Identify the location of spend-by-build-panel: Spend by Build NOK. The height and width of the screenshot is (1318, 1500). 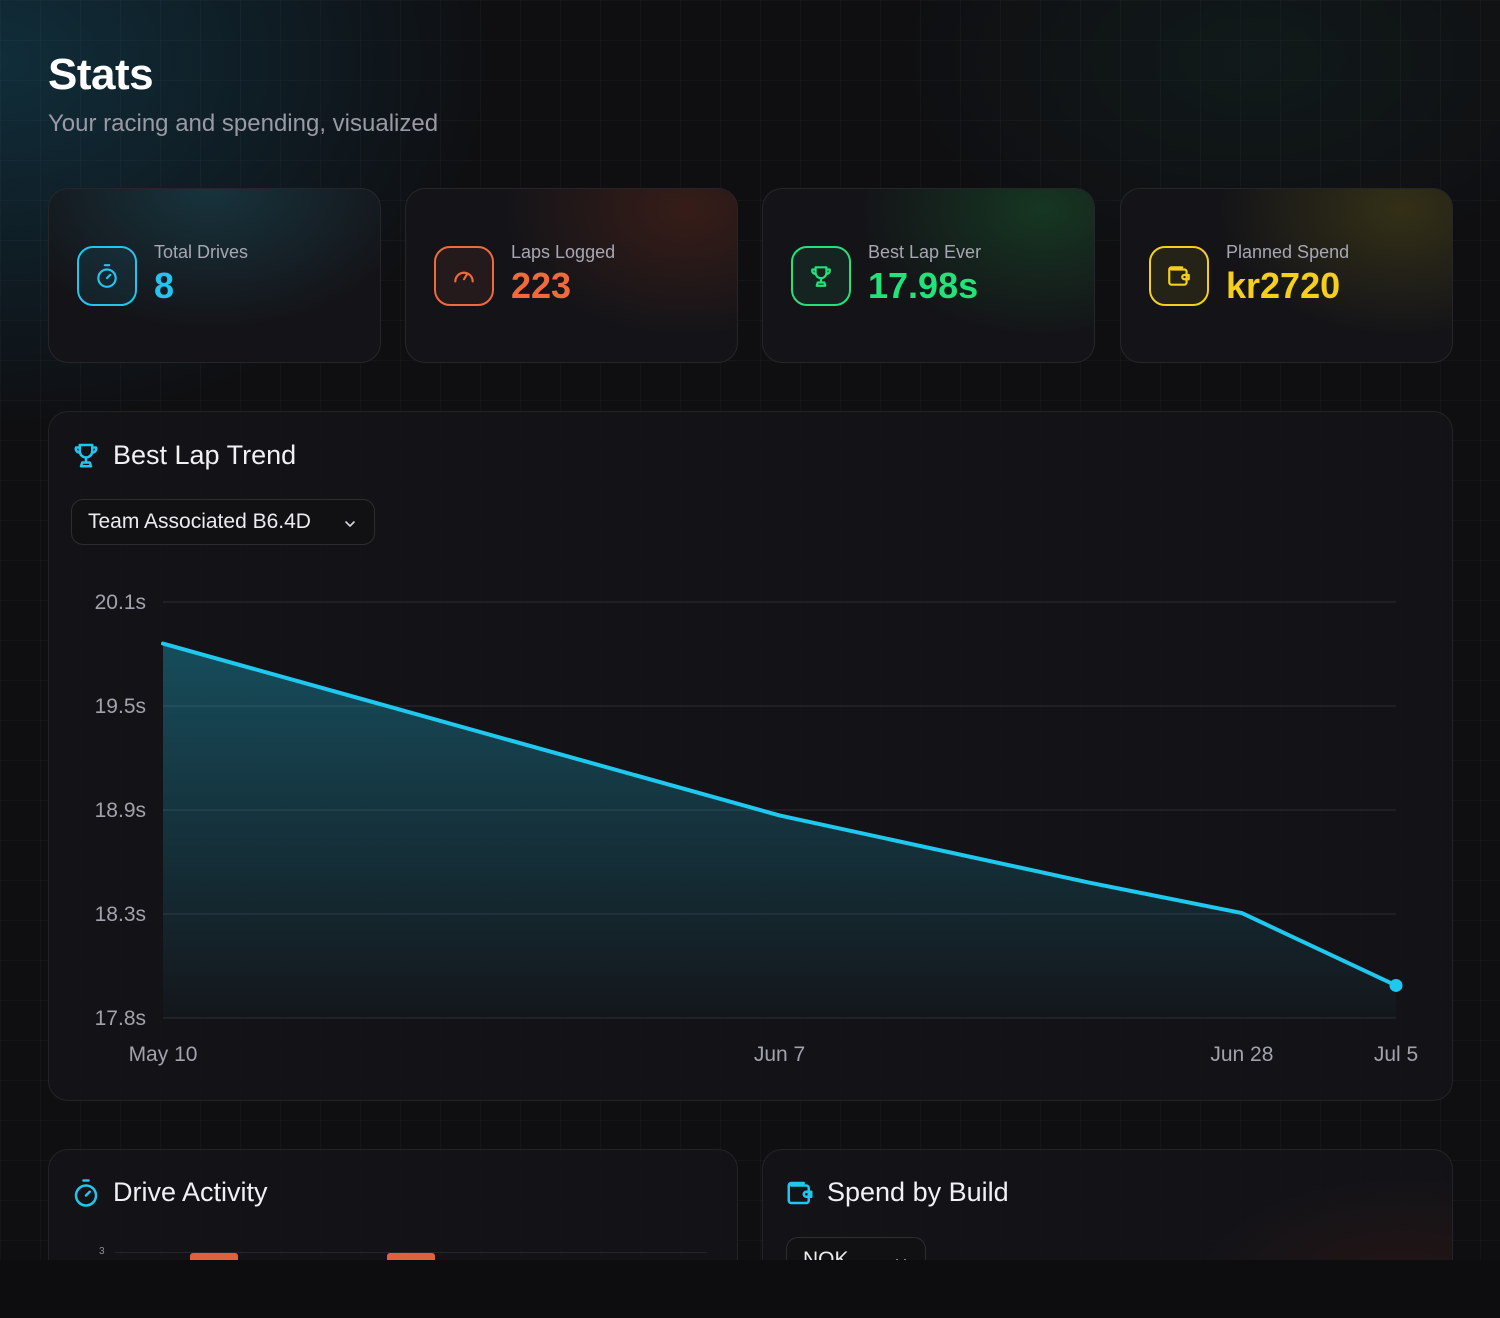
(1107, 1204).